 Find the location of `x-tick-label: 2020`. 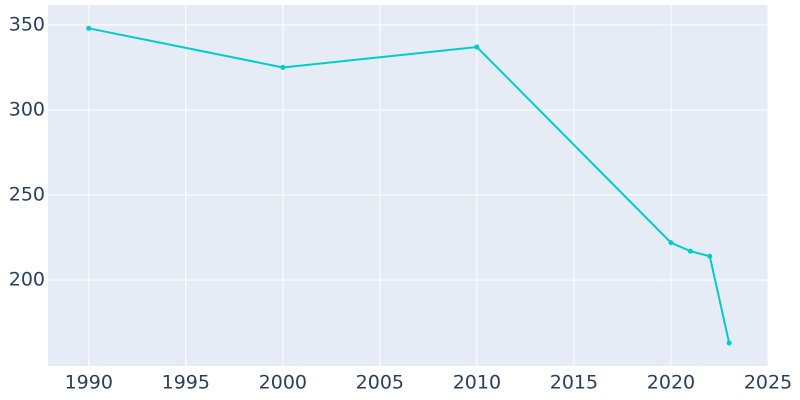

x-tick-label: 2020 is located at coordinates (671, 383).